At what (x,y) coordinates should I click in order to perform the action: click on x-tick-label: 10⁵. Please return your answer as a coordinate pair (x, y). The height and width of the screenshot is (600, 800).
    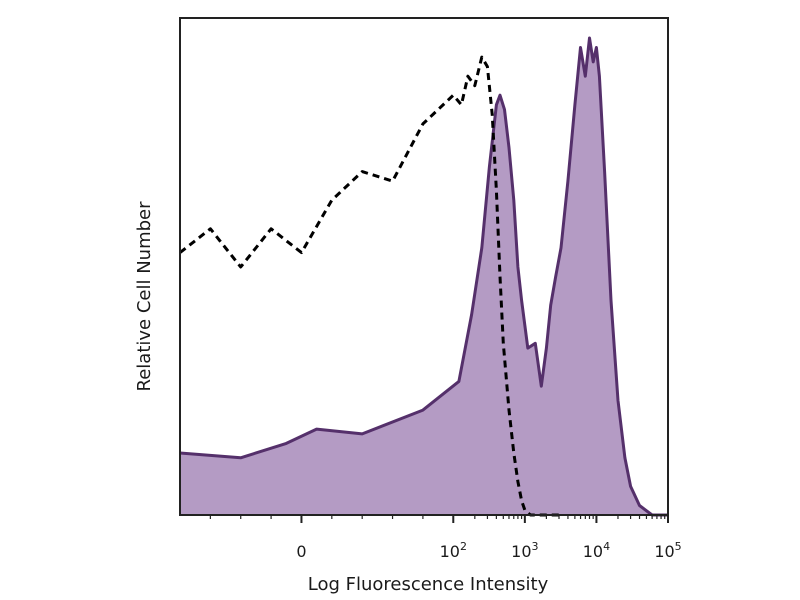
    Looking at the image, I should click on (667, 550).